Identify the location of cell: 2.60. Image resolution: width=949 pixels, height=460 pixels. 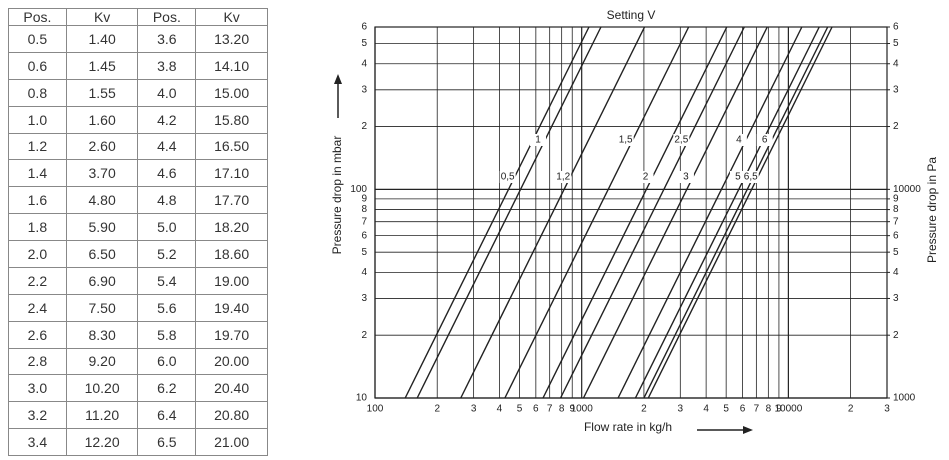
(102, 146).